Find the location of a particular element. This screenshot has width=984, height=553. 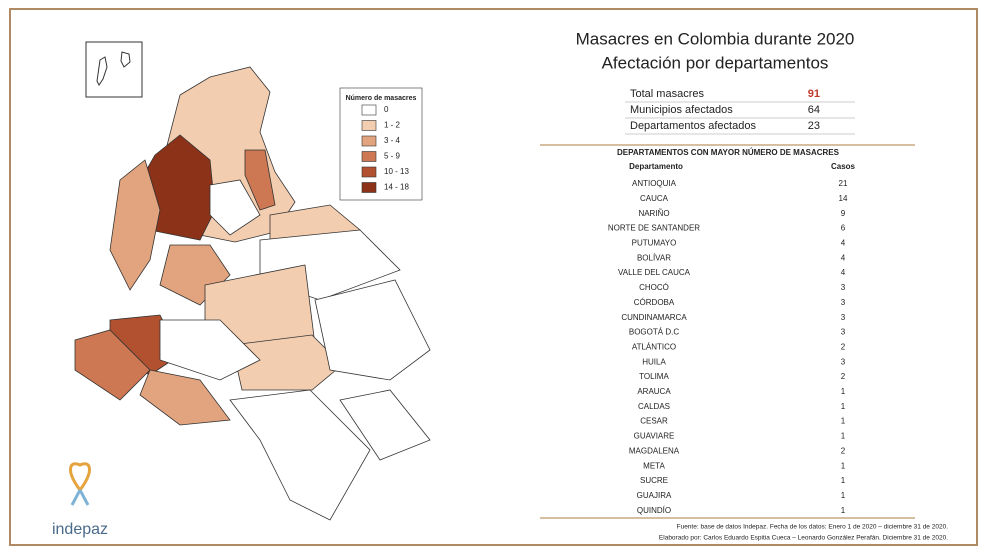

islands is located at coordinates (113, 68).